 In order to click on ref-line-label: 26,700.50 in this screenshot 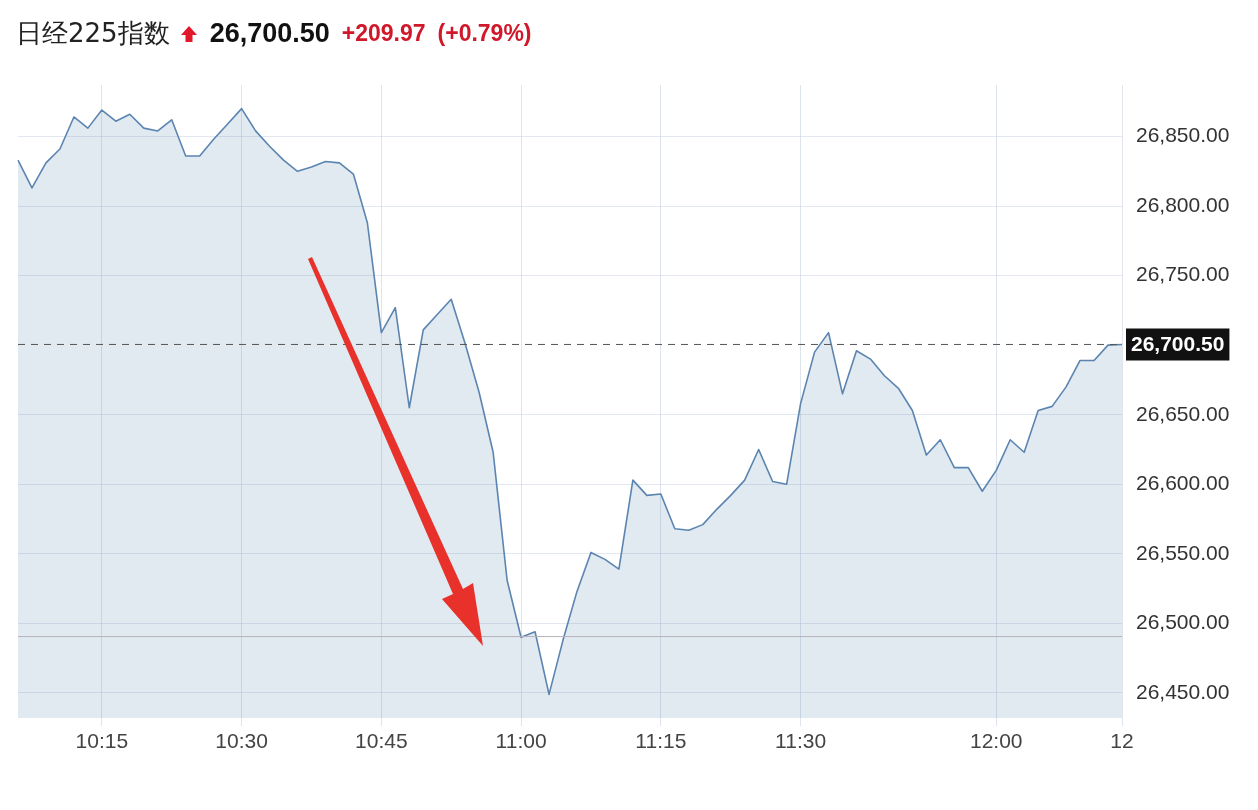, I will do `click(1178, 344)`.